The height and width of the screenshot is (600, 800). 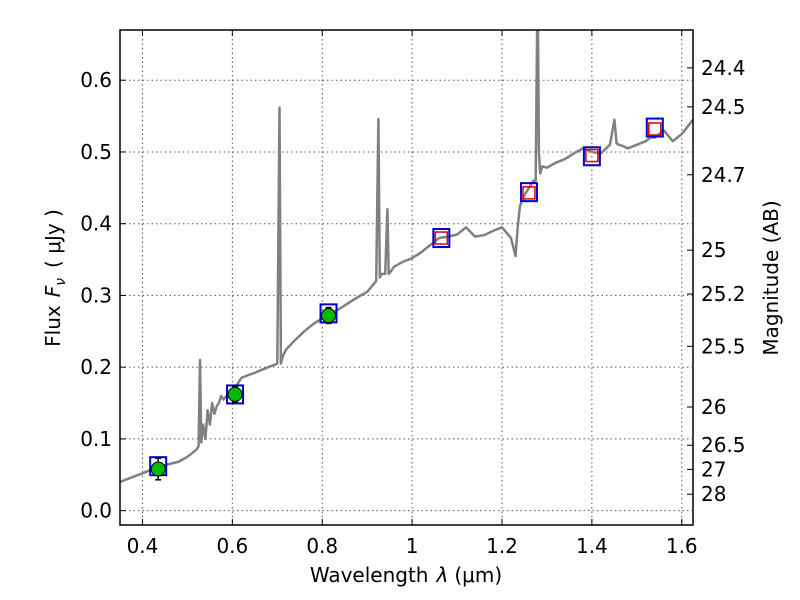 I want to click on y-axis-label: Flux Fν ( μJy ), so click(x=55, y=278).